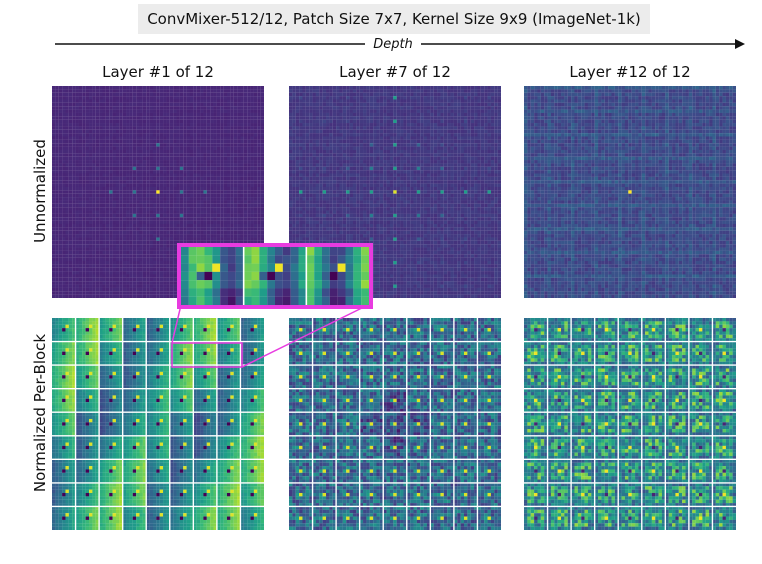 This screenshot has width=762, height=564. Describe the element at coordinates (40, 413) in the screenshot. I see `row-label-normalized: Normalized Per-Block` at that location.